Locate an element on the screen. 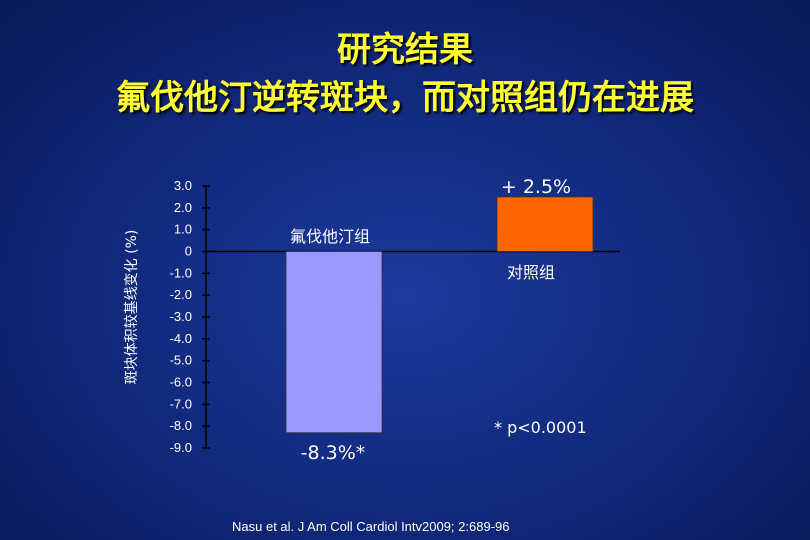  value-label-2: + 2.5% is located at coordinates (536, 187).